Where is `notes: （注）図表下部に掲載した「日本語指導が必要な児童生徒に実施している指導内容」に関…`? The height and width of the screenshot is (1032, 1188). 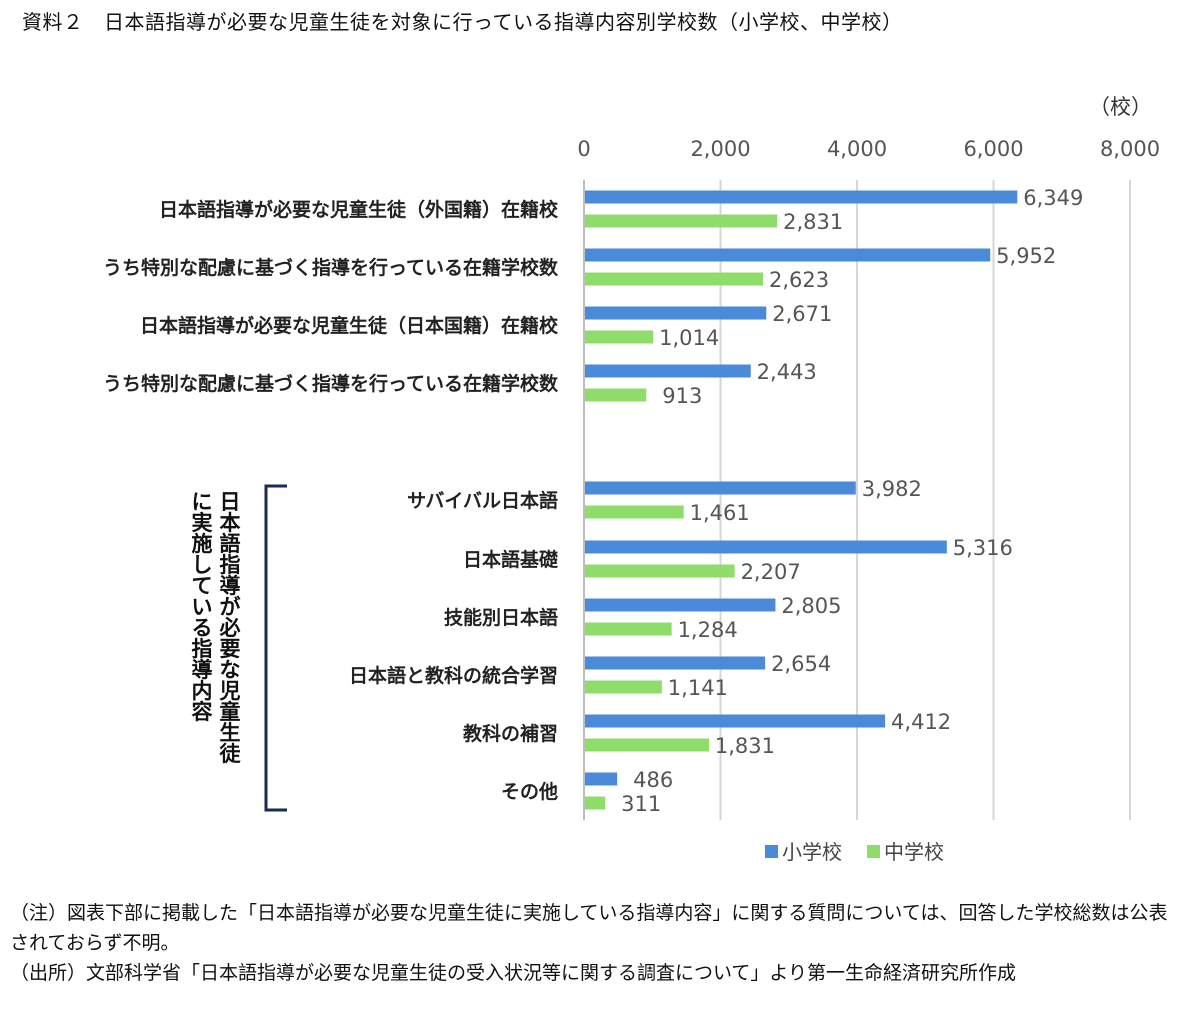 notes: （注）図表下部に掲載した「日本語指導が必要な児童生徒に実施している指導内容」に関… is located at coordinates (596, 943).